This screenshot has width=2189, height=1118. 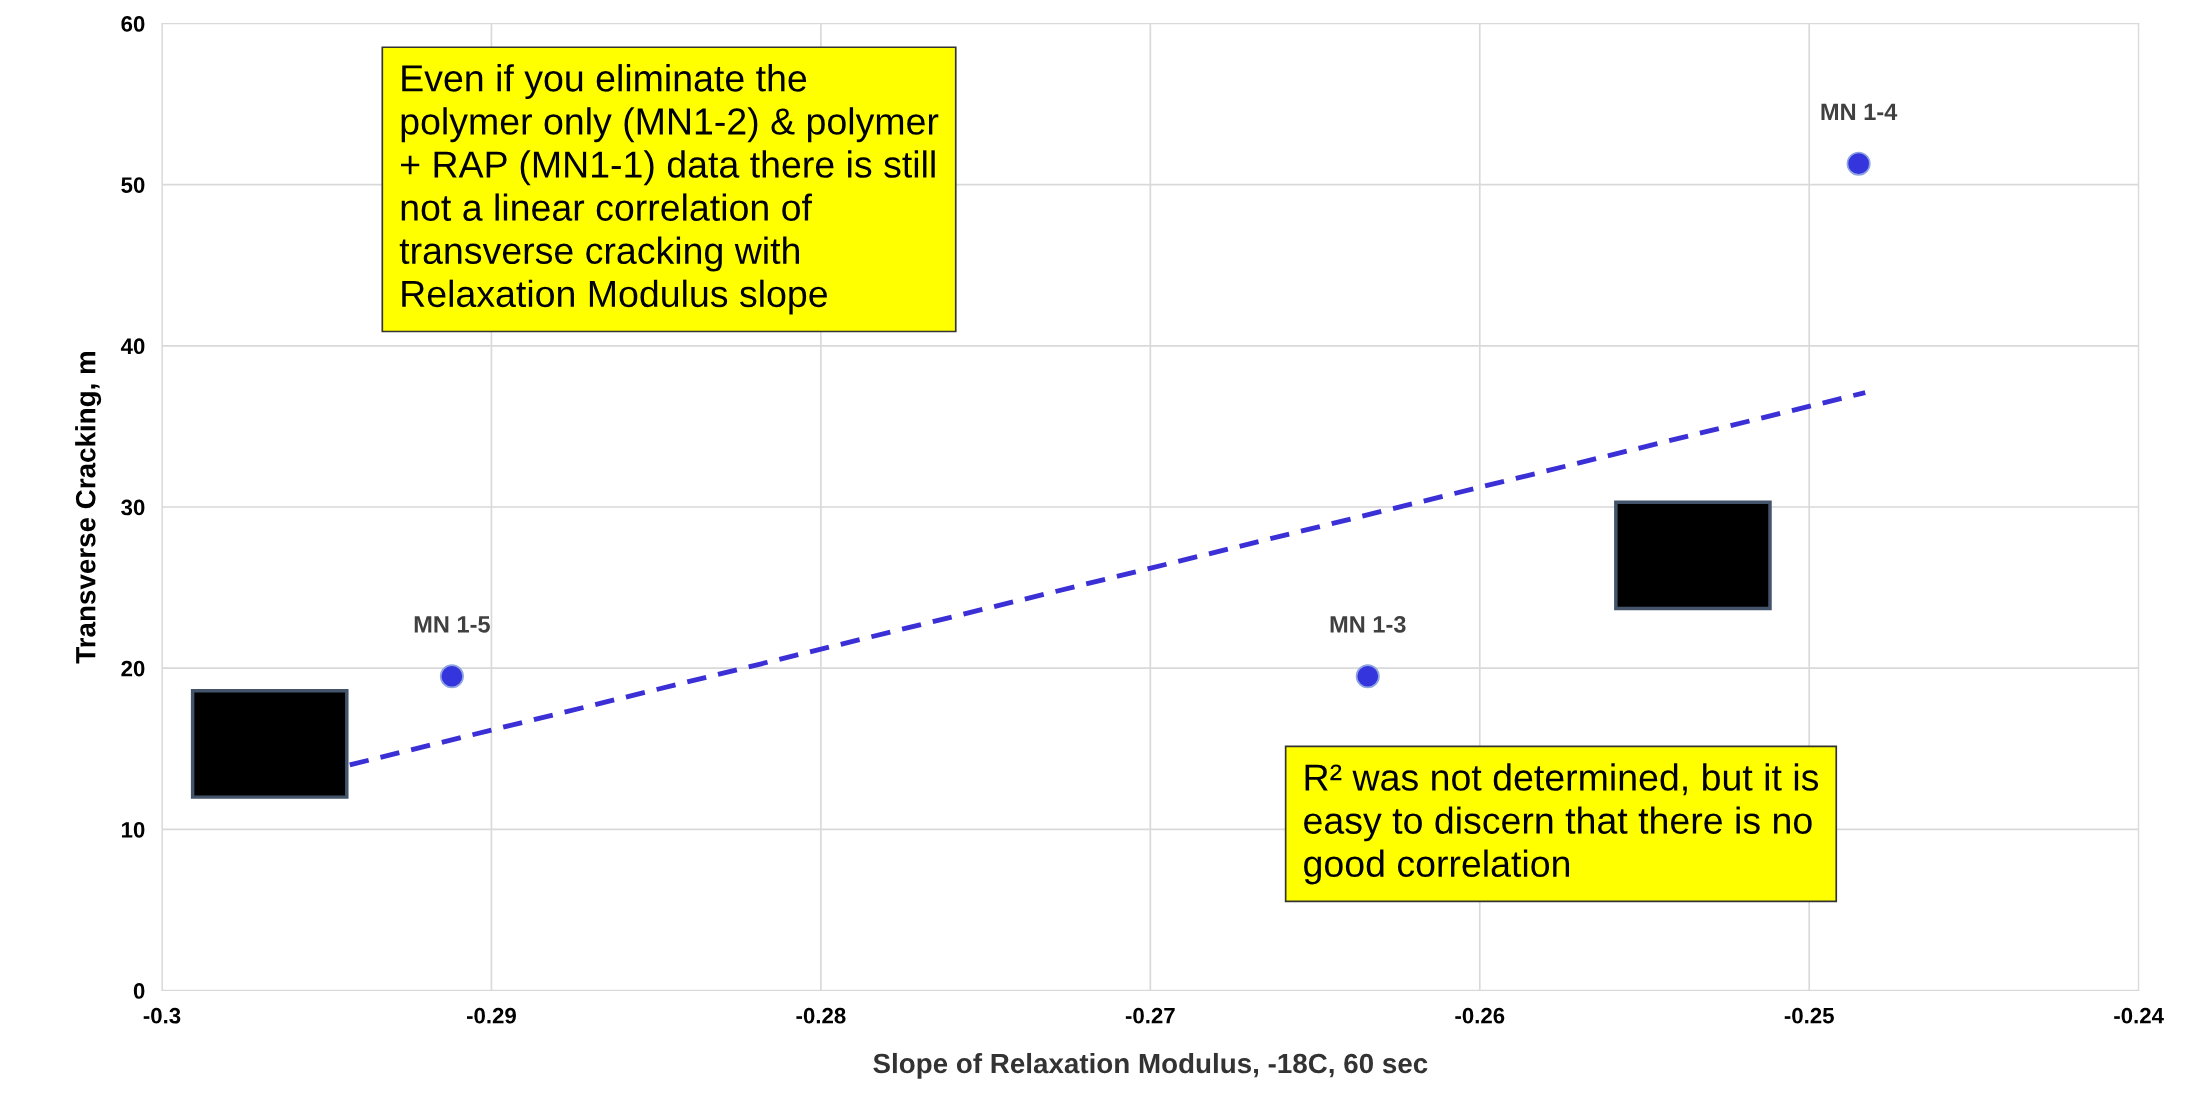 What do you see at coordinates (1561, 824) in the screenshot?
I see `annotation: R² was not determined, but it is easy to discern that there is no good correlation` at bounding box center [1561, 824].